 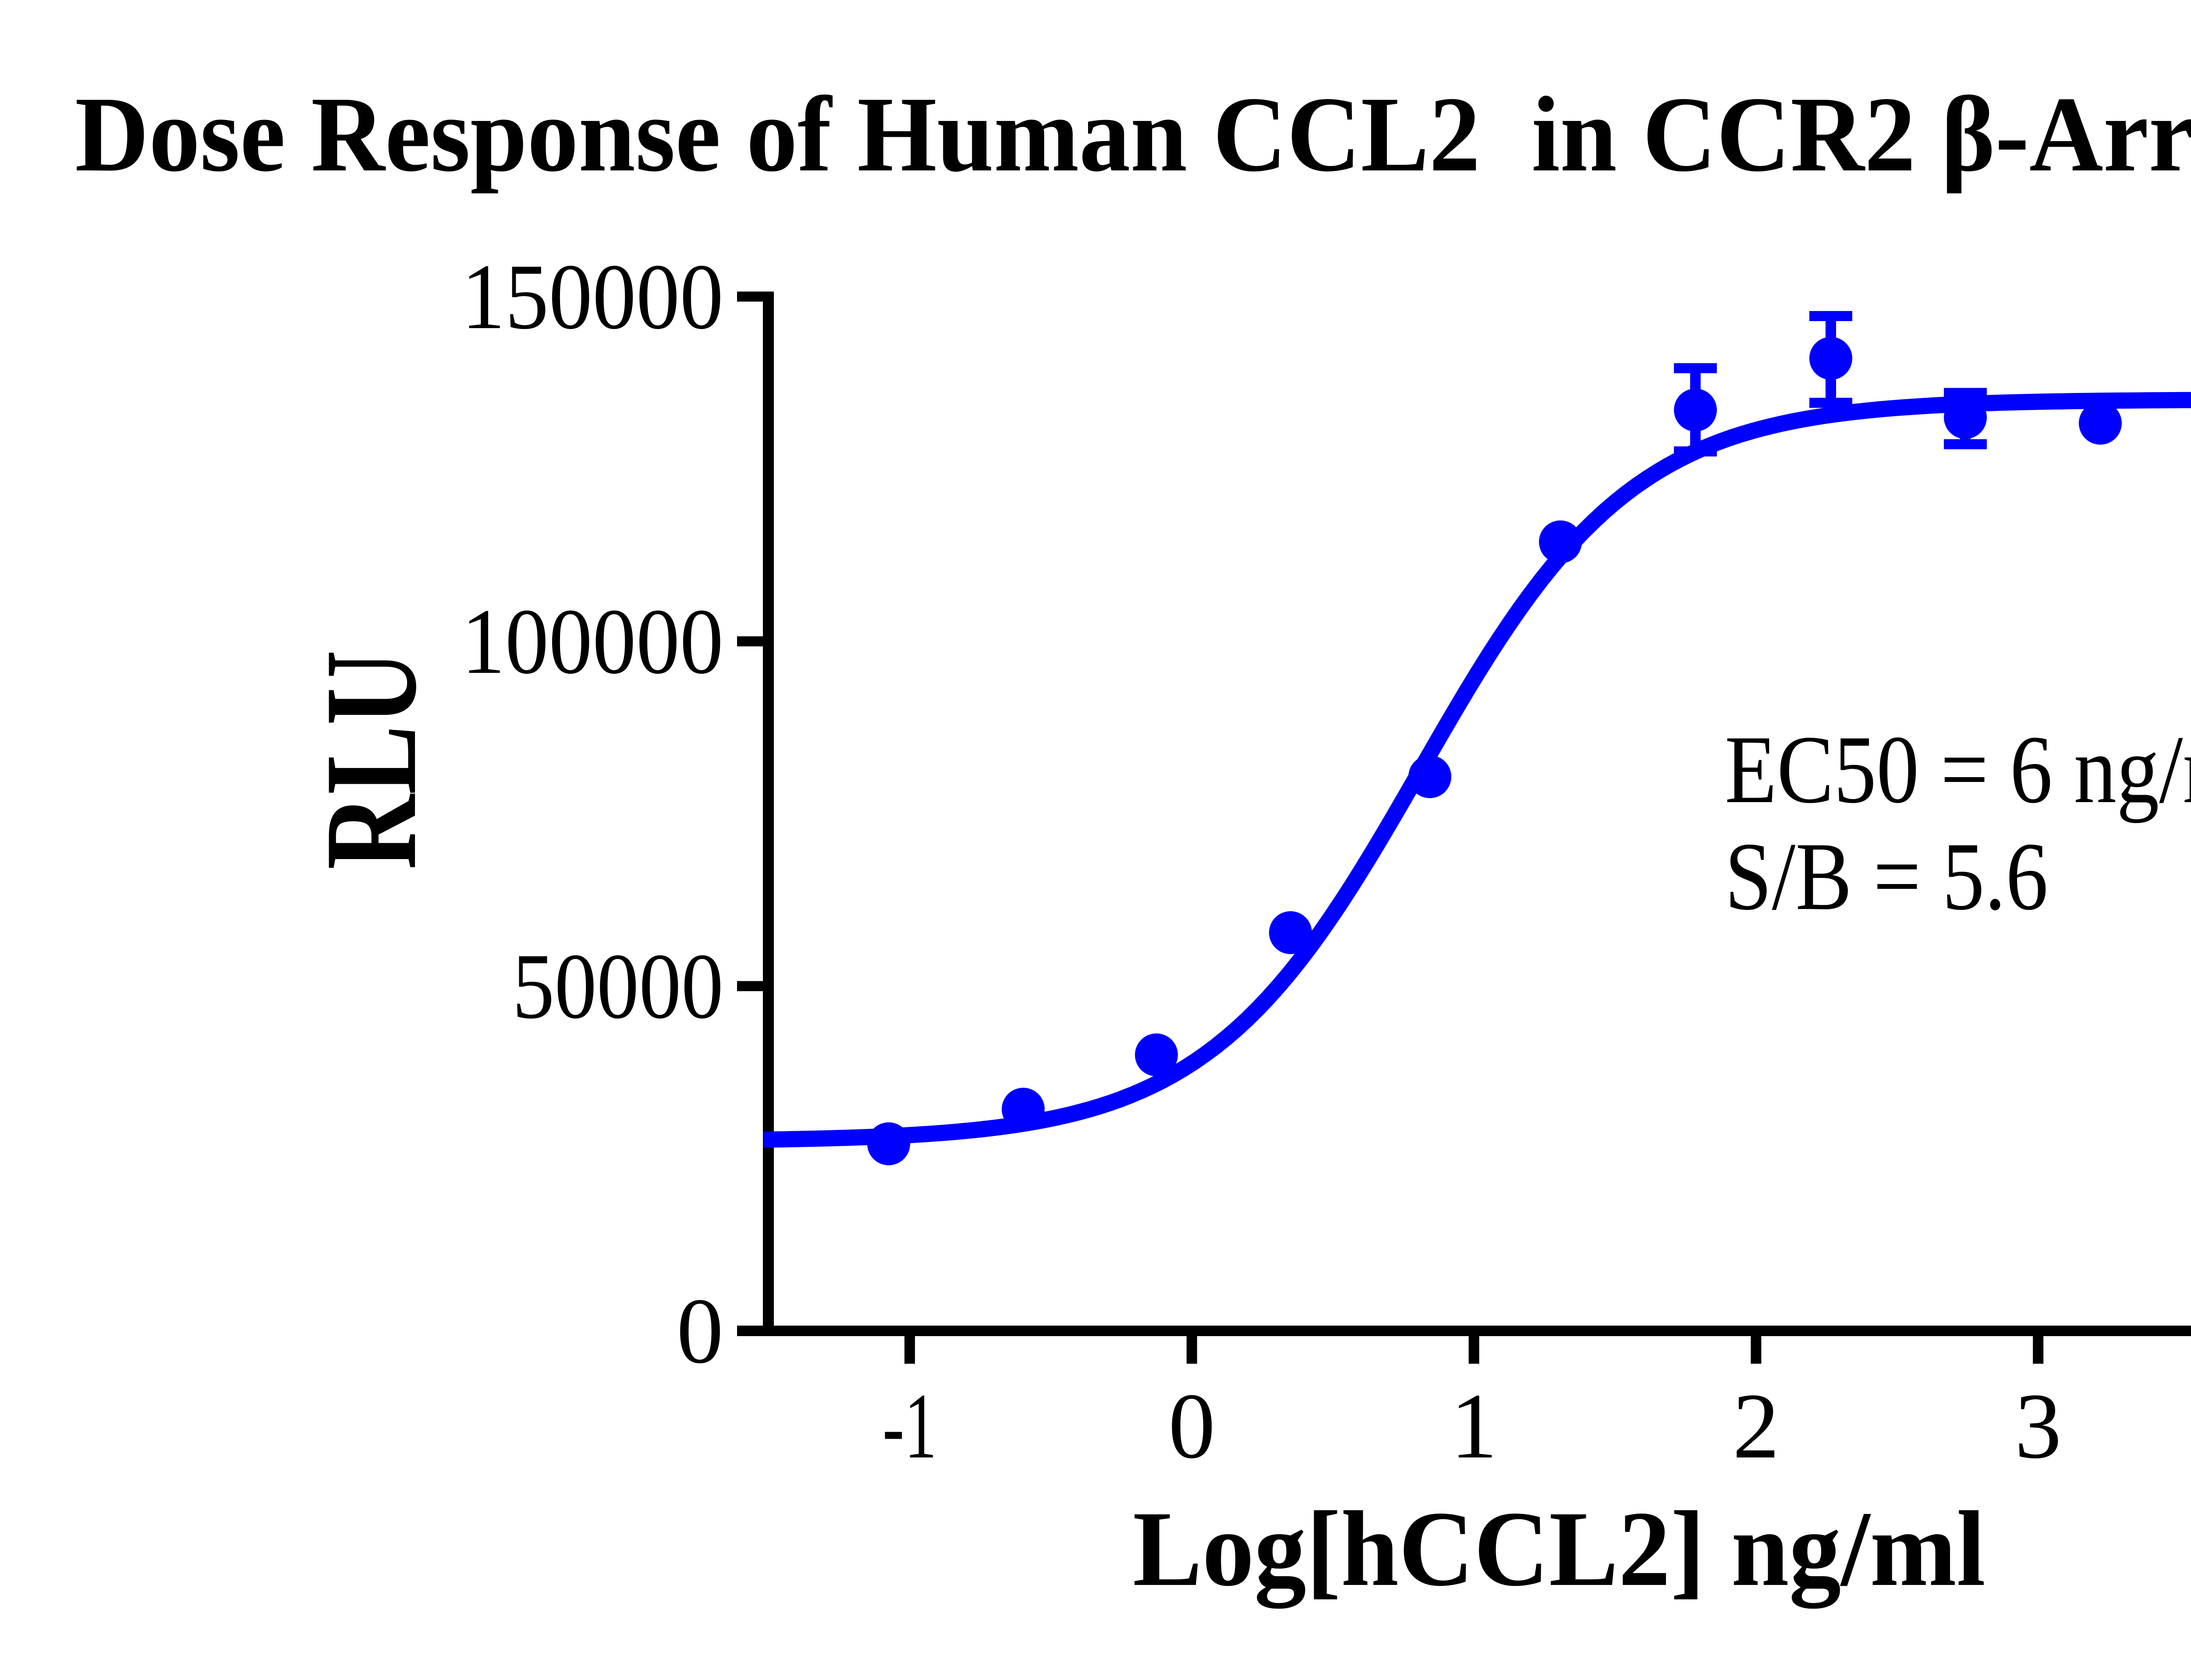 I want to click on svg-text: S/B = 5.6, so click(x=1886, y=876).